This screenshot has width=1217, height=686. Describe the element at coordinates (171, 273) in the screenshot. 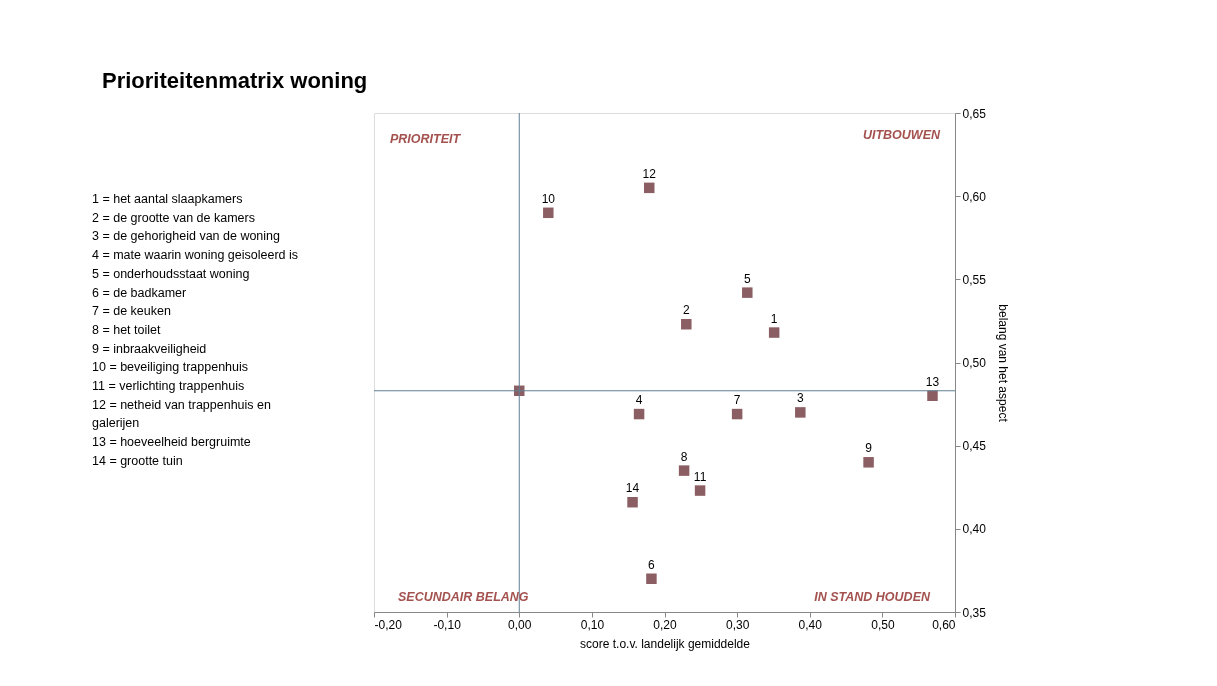

I see `text: 5 = onderhoudsstaat woning` at that location.